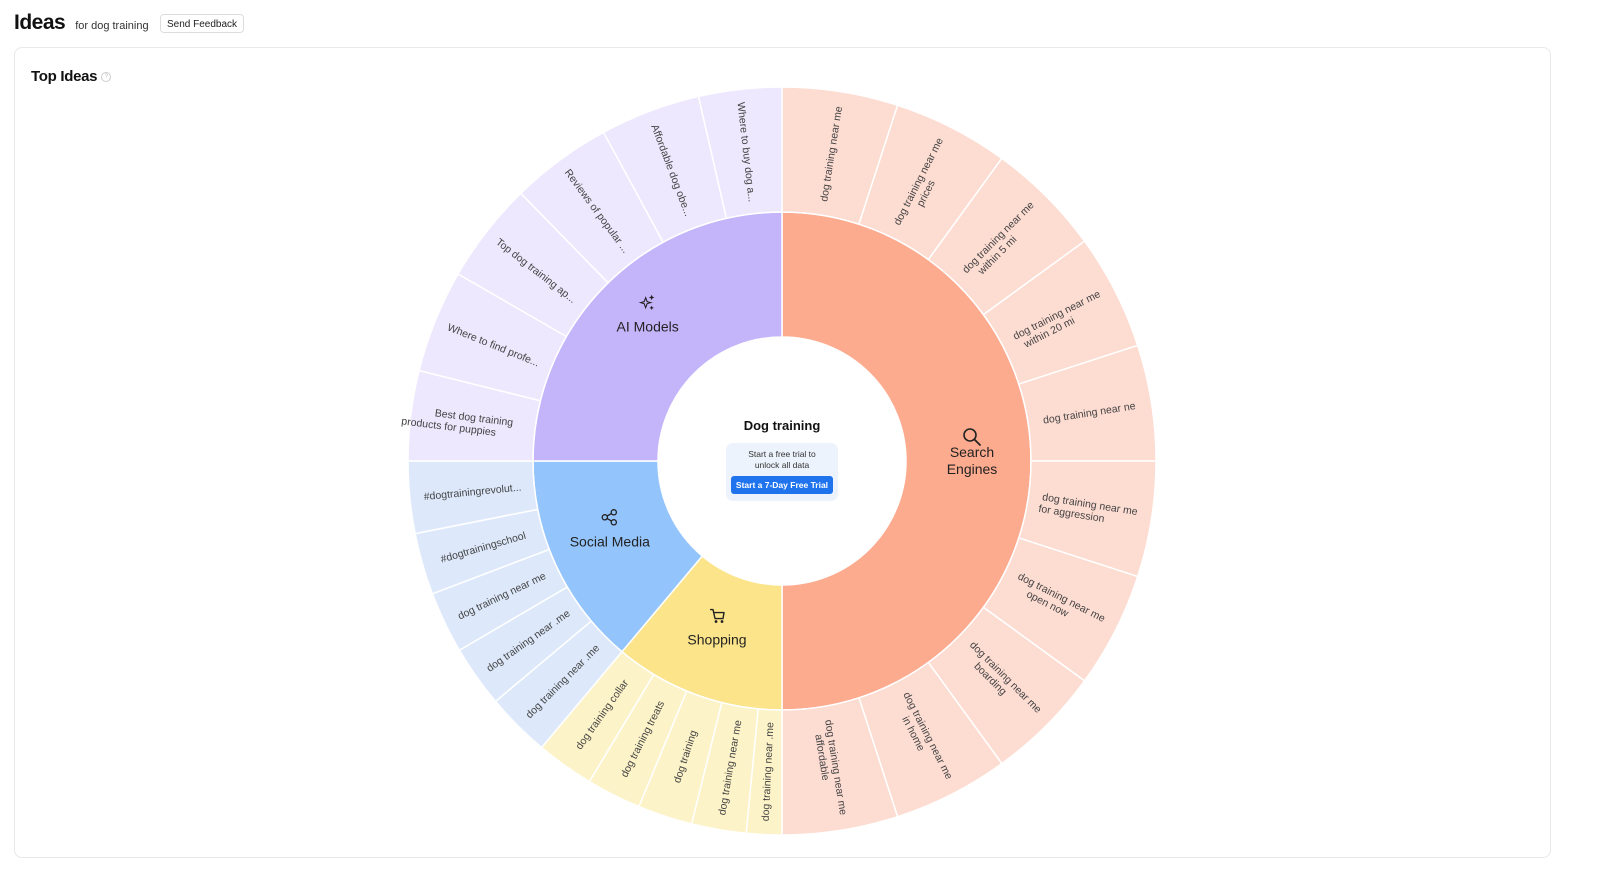 The image size is (1600, 894). What do you see at coordinates (202, 23) in the screenshot?
I see `send-feedback-button: Send Feedback` at bounding box center [202, 23].